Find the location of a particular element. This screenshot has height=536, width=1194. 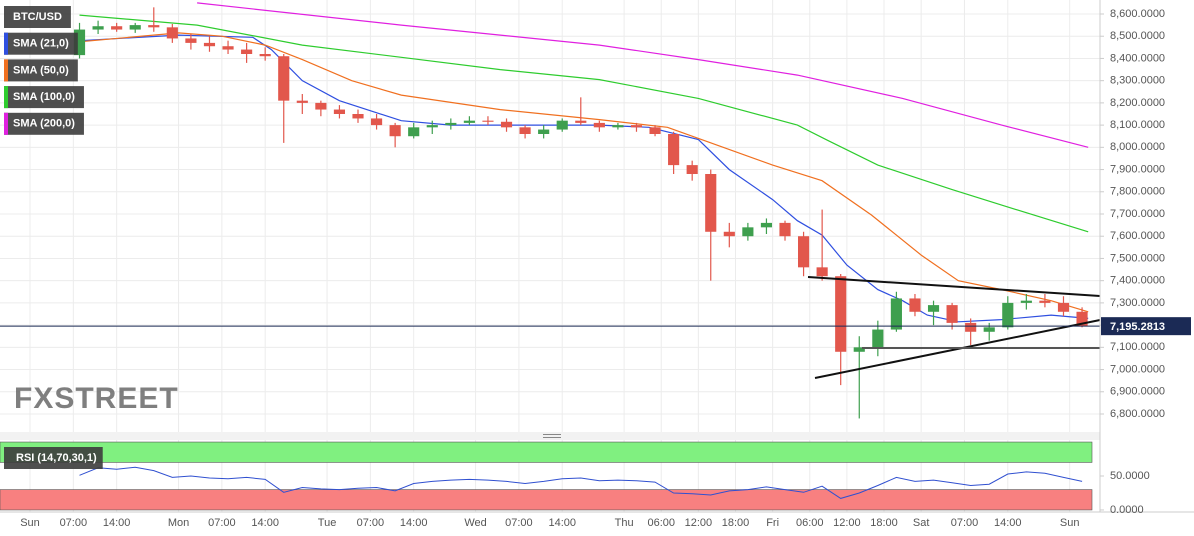

rsi-line is located at coordinates (581, 482).